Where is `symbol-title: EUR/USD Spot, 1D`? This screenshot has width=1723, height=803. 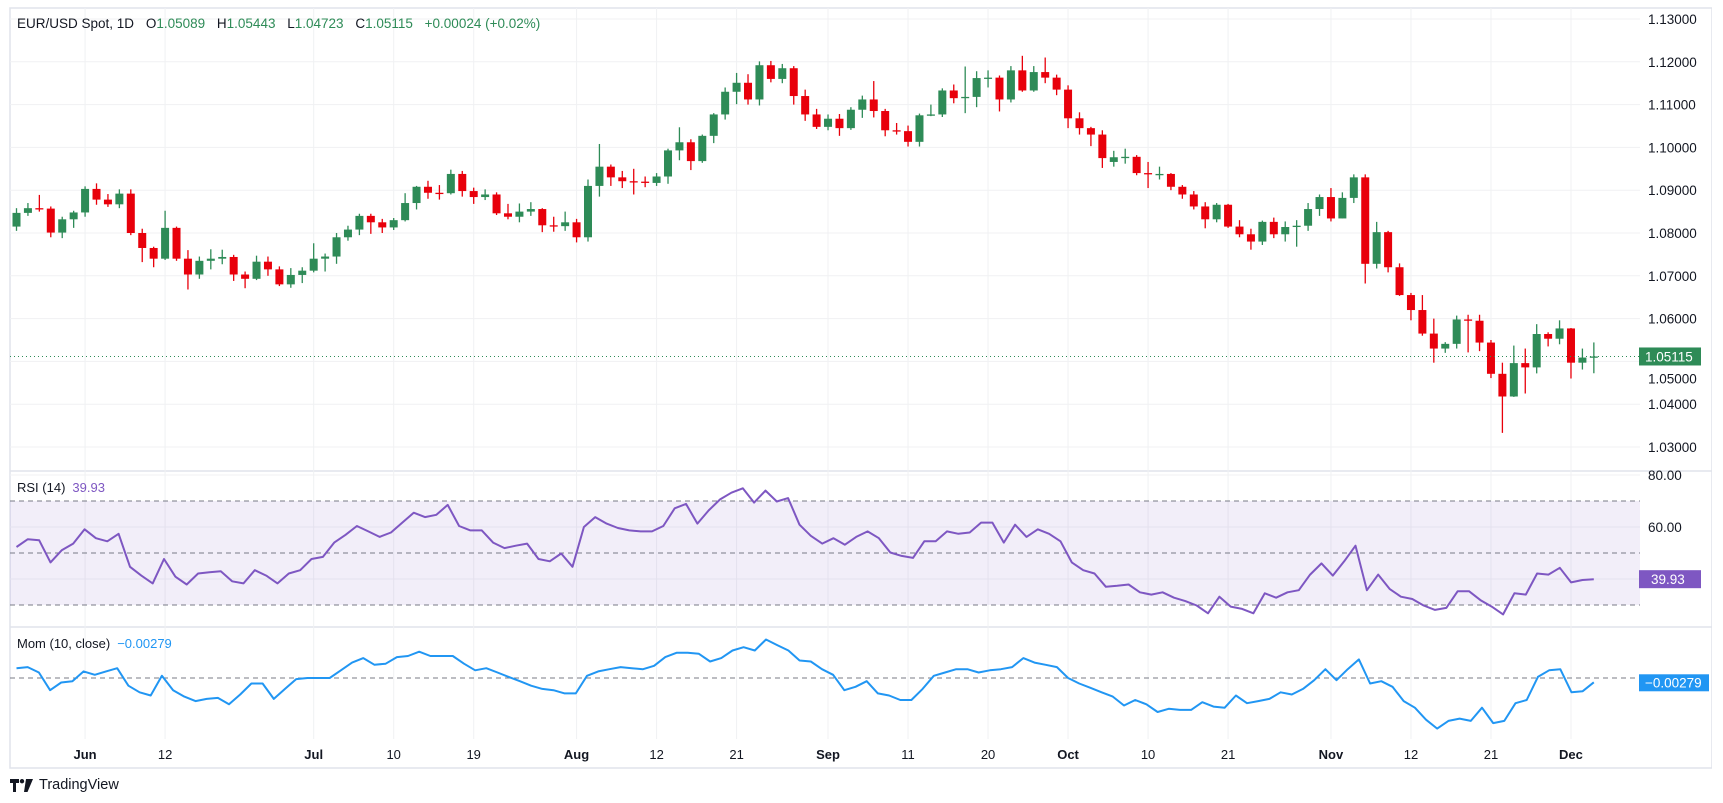 symbol-title: EUR/USD Spot, 1D is located at coordinates (76, 23).